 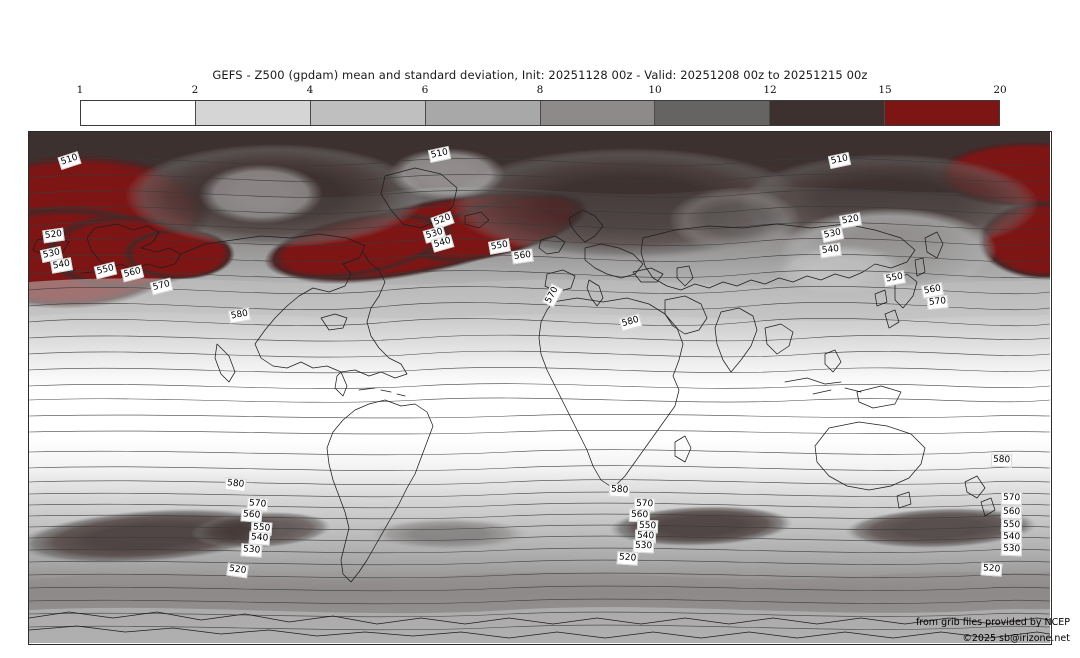 What do you see at coordinates (770, 90) in the screenshot?
I see `colorbar-tick-12: 12` at bounding box center [770, 90].